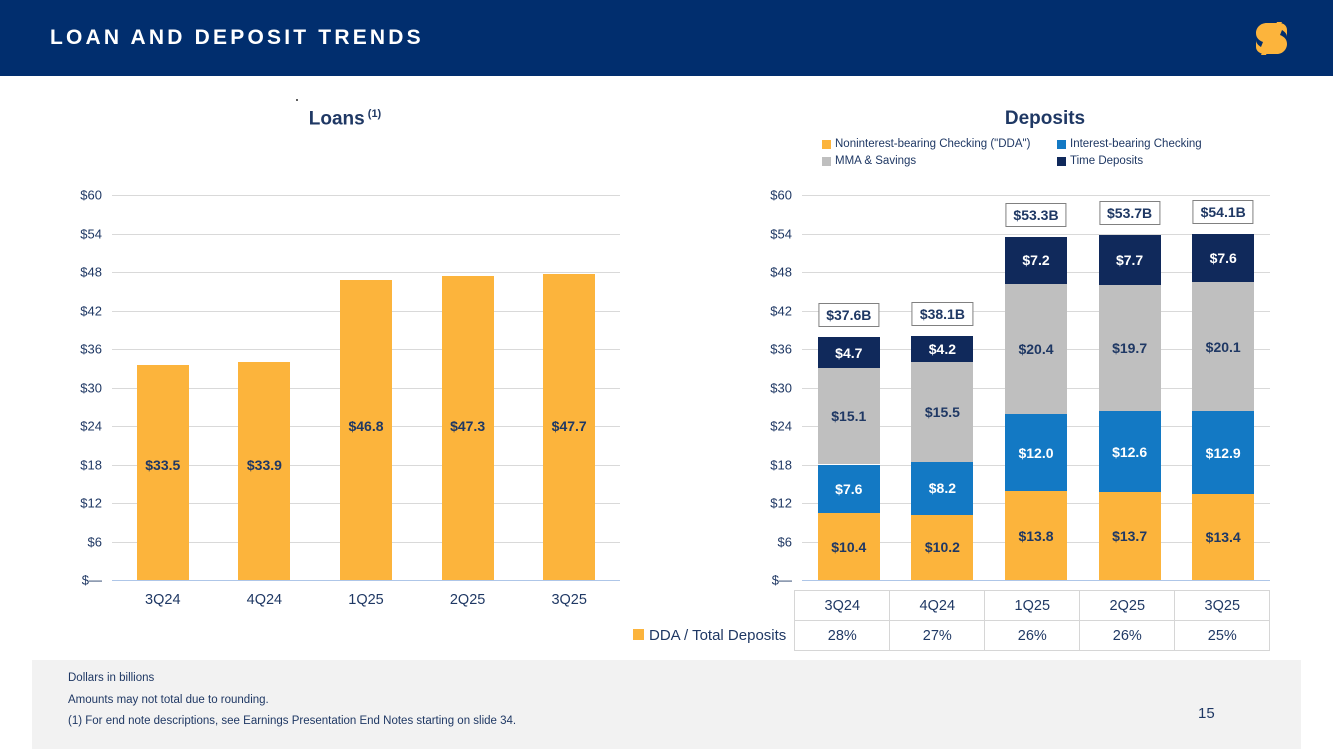  What do you see at coordinates (1130, 213) in the screenshot?
I see `deposits-total-label: $53.7B` at bounding box center [1130, 213].